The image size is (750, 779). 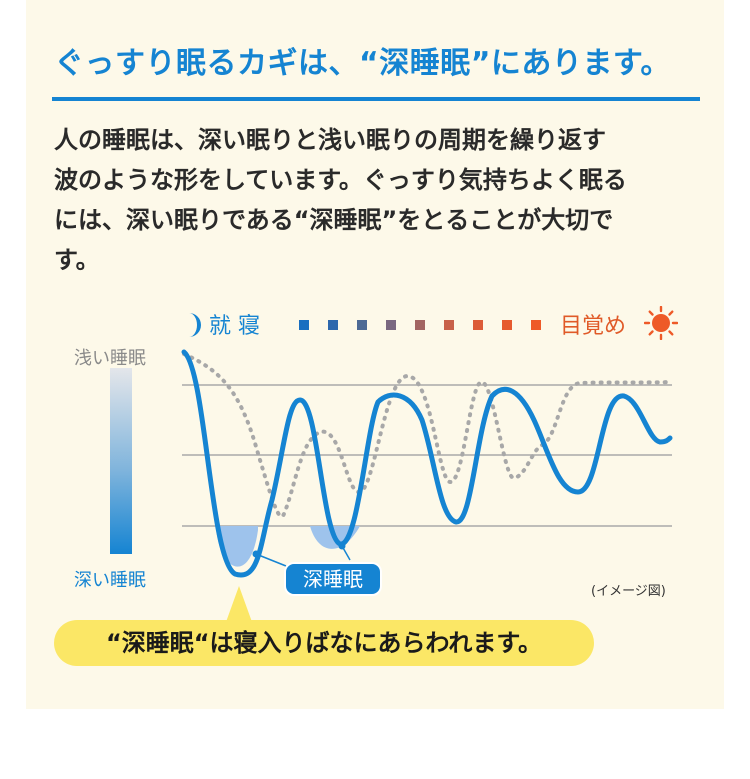 I want to click on deep-sleep-tag: 深睡眠, so click(x=333, y=579).